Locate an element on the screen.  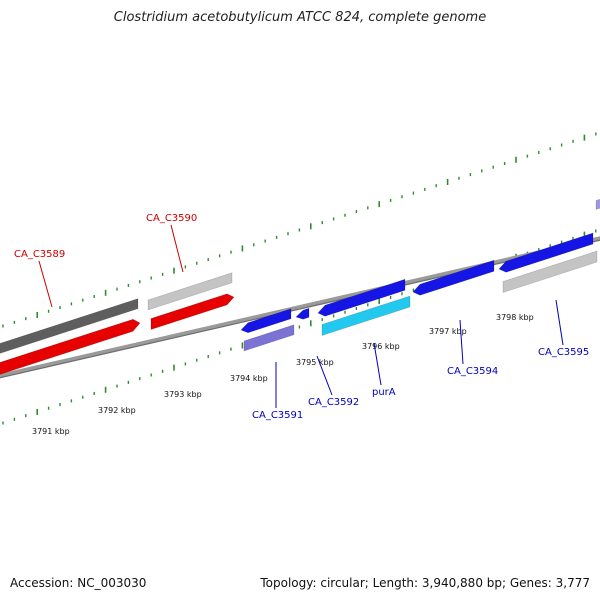
tick-label: 3798 kbp is located at coordinates (515, 317).